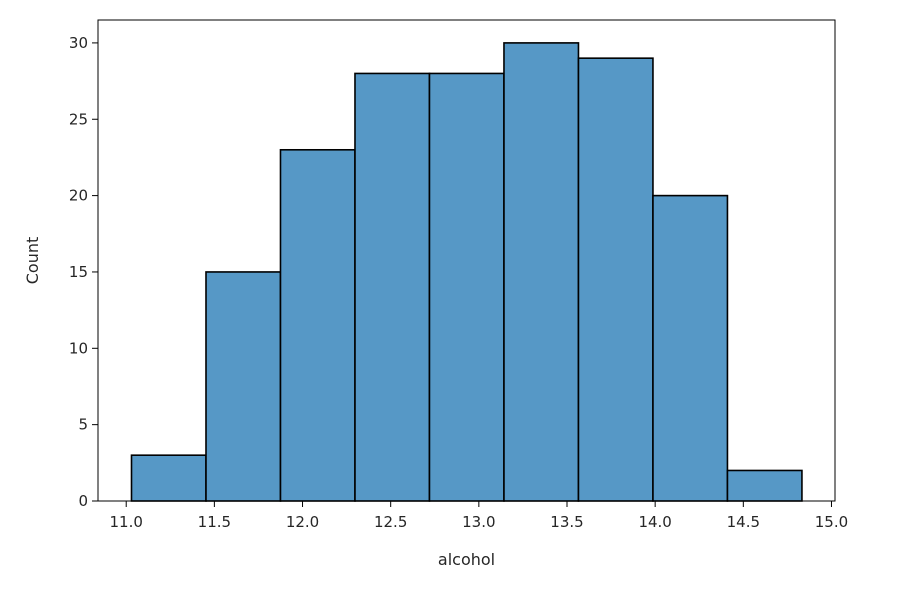  I want to click on x-tick-label: 11.5, so click(214, 522).